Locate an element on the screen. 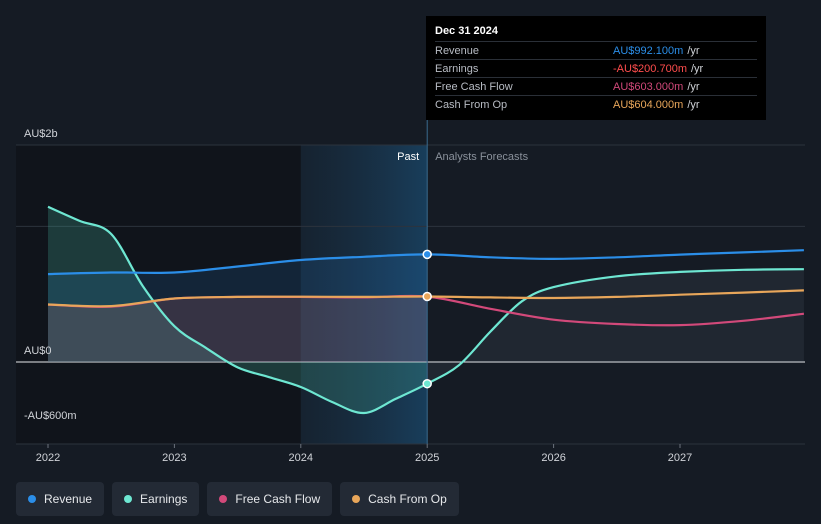 Image resolution: width=821 pixels, height=524 pixels. revenue-area is located at coordinates (238, 308).